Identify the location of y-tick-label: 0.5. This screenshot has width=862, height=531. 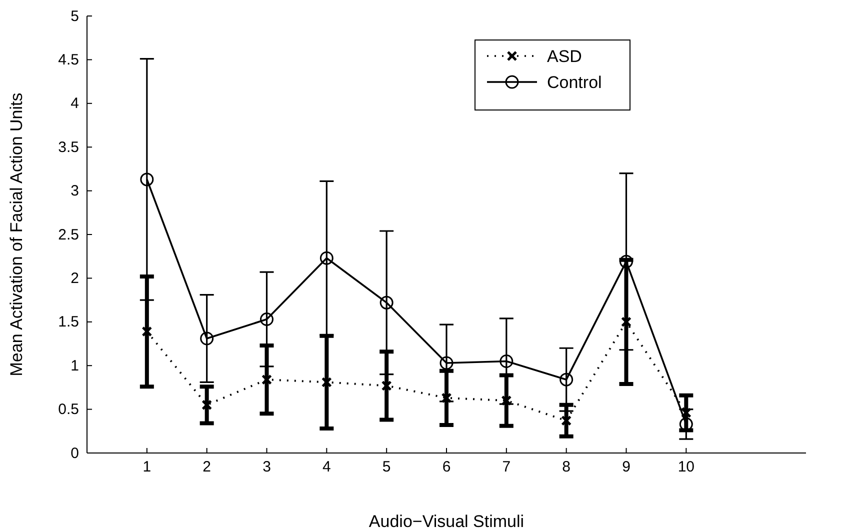
(68, 409).